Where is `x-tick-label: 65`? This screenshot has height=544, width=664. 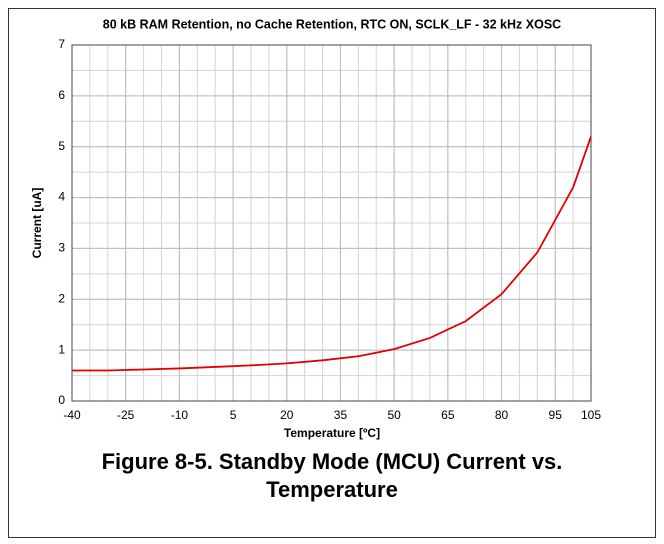 x-tick-label: 65 is located at coordinates (448, 415).